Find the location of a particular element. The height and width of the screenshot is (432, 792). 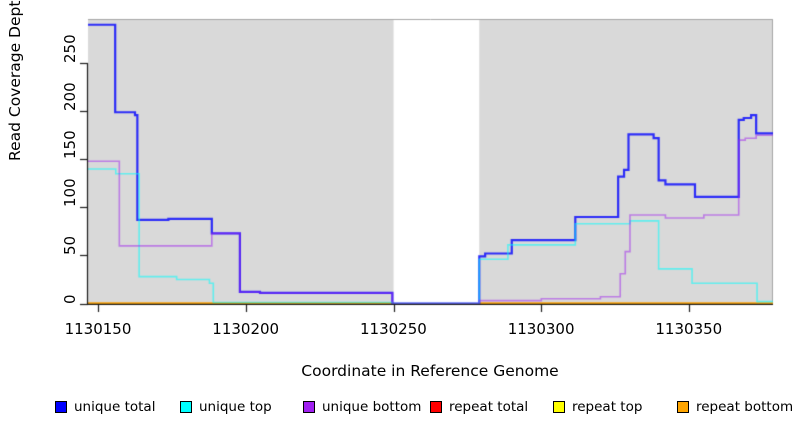

unique-total-swatch-icon is located at coordinates (61, 407).